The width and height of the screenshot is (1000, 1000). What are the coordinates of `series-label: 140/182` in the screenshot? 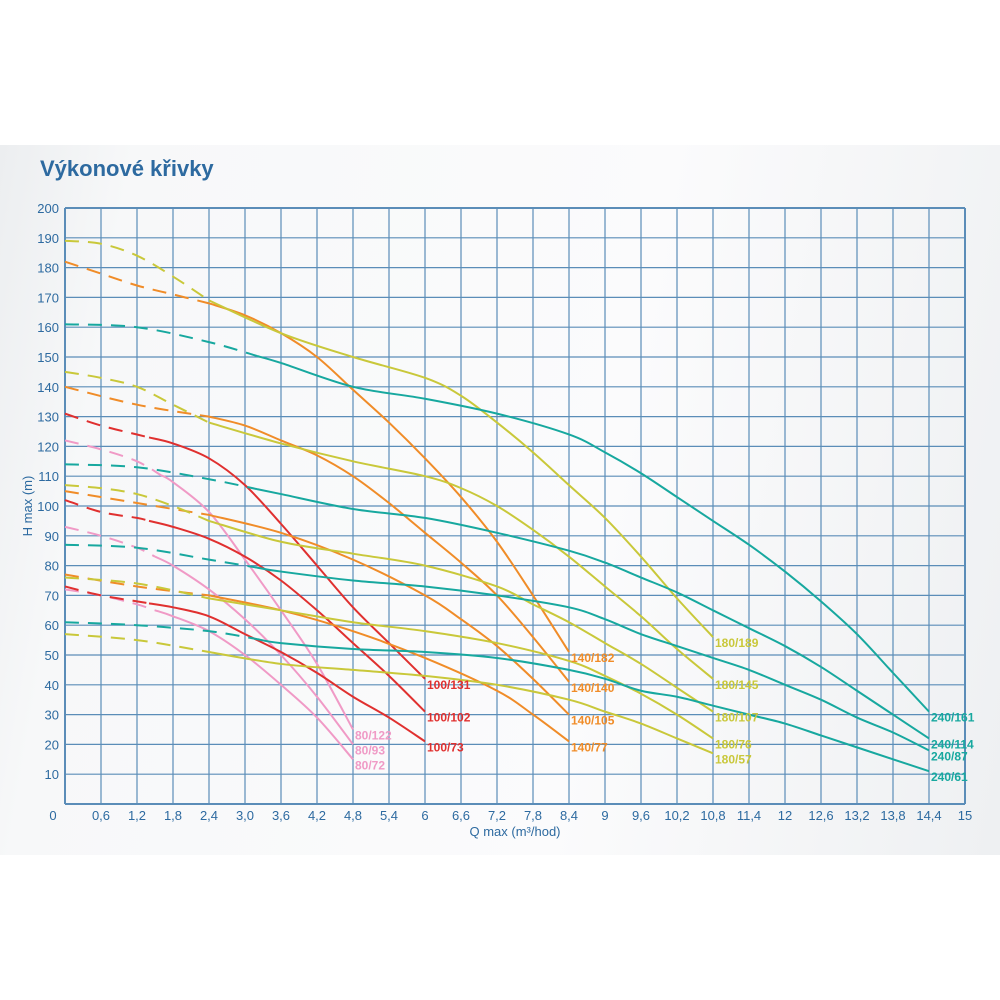 It's located at (593, 658).